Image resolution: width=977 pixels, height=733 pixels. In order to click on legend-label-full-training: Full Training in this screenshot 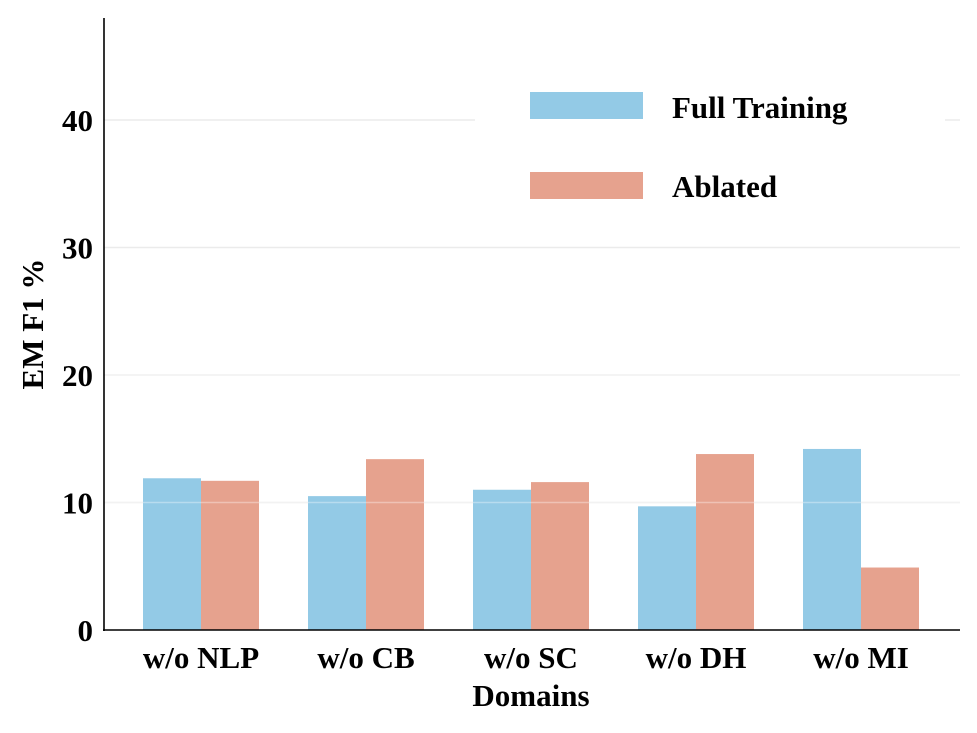, I will do `click(760, 107)`.